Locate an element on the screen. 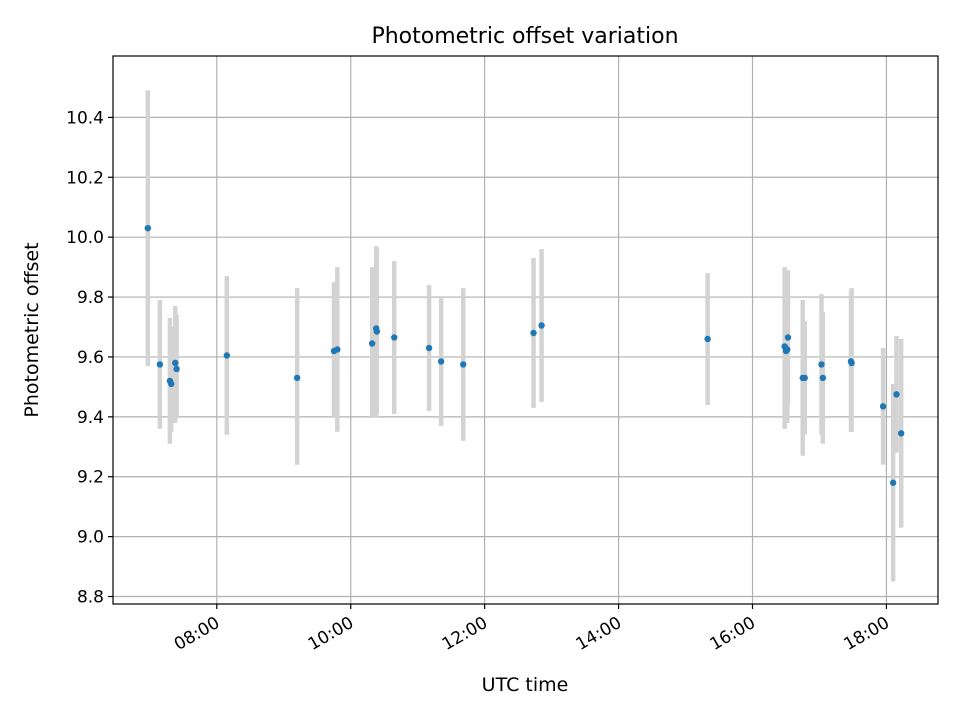 Image resolution: width=960 pixels, height=720 pixels. y-tick-label: 9.0 is located at coordinates (90, 538).